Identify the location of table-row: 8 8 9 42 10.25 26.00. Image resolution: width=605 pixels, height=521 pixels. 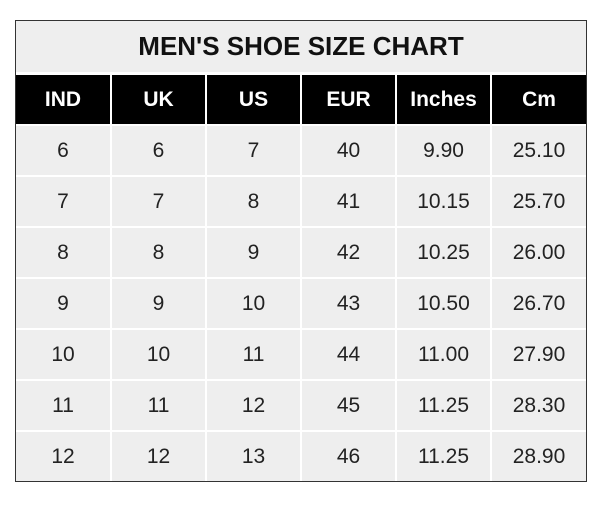
(301, 252).